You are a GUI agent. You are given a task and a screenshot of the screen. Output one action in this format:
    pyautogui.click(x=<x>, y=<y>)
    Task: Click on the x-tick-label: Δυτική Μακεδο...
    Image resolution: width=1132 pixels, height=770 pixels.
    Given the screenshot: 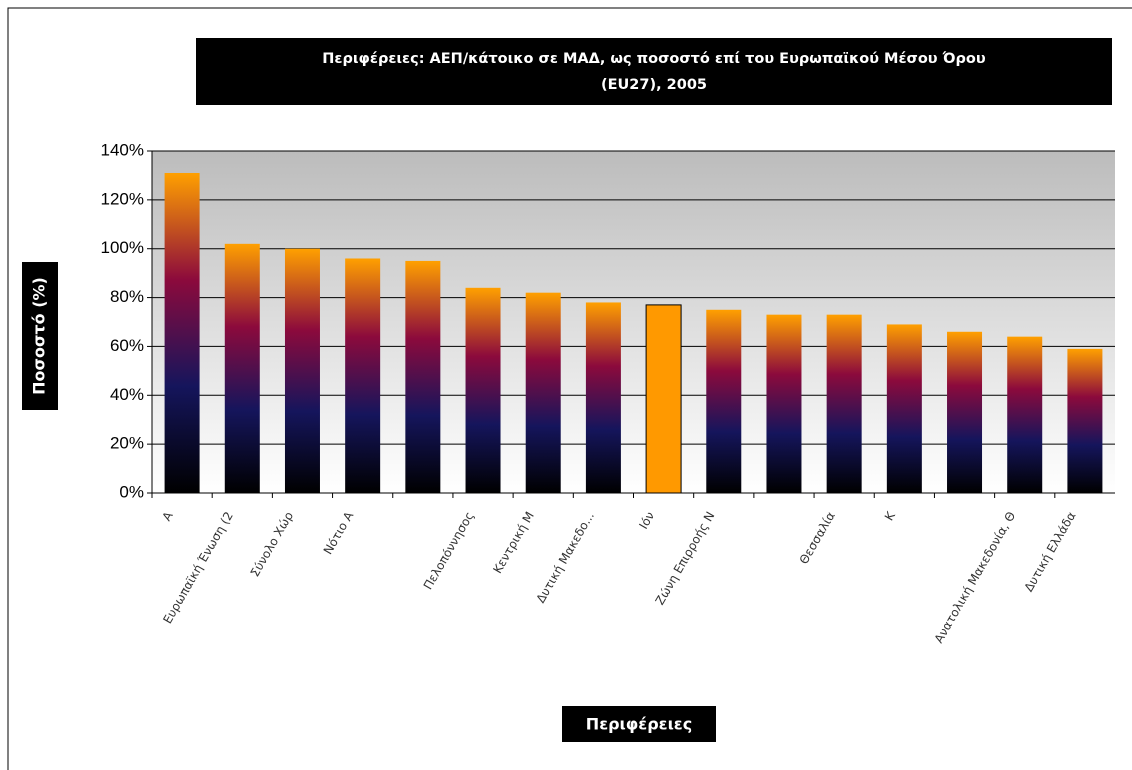 What is the action you would take?
    pyautogui.click(x=565, y=557)
    